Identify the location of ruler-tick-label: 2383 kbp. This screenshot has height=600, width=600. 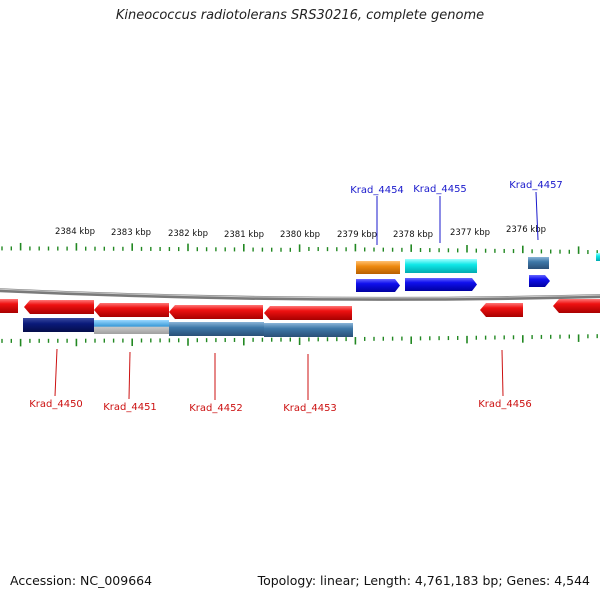
(131, 233).